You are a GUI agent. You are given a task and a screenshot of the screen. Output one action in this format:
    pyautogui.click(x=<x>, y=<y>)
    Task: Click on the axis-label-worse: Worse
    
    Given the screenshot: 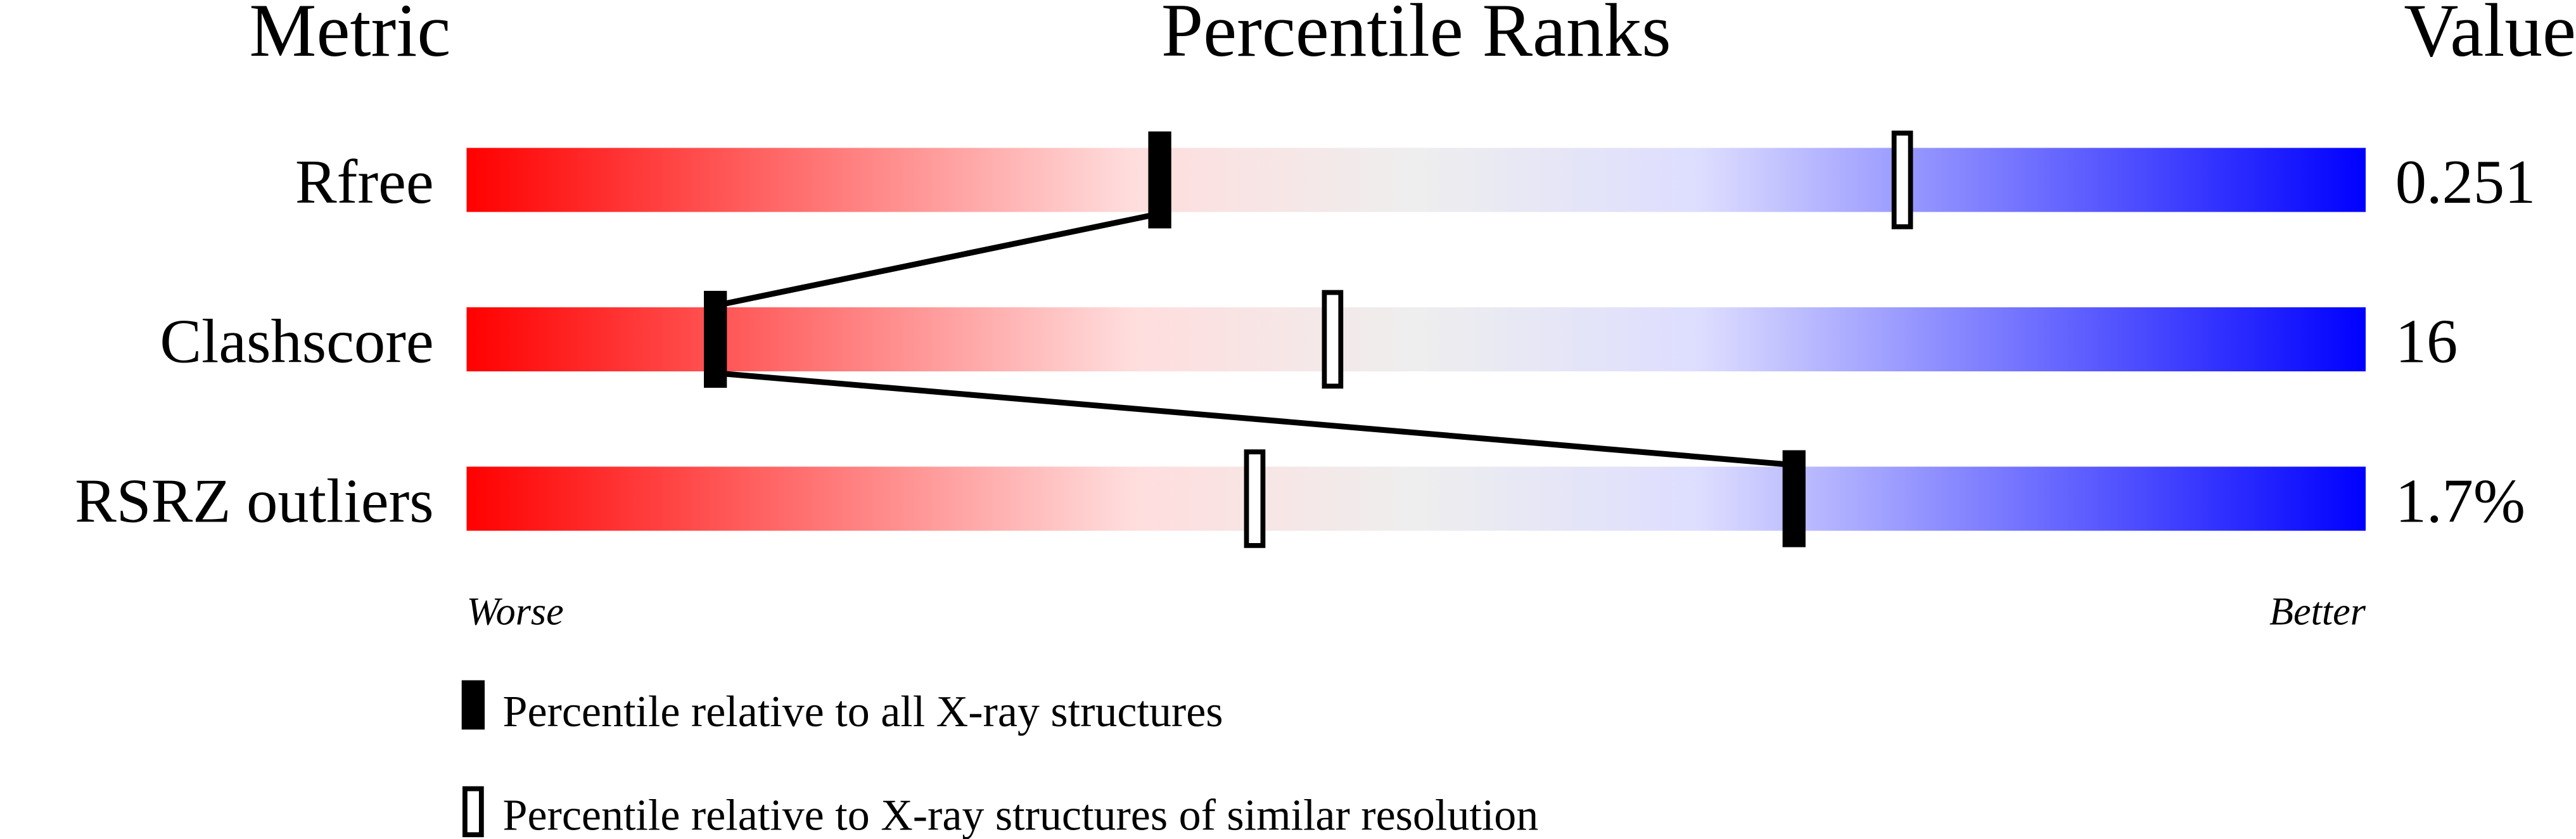 What is the action you would take?
    pyautogui.click(x=515, y=611)
    